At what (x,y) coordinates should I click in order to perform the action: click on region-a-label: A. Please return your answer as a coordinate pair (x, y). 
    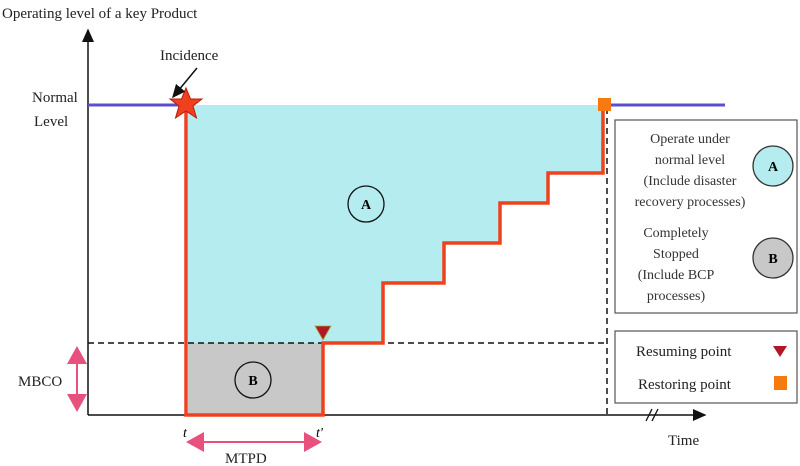
    Looking at the image, I should click on (366, 205).